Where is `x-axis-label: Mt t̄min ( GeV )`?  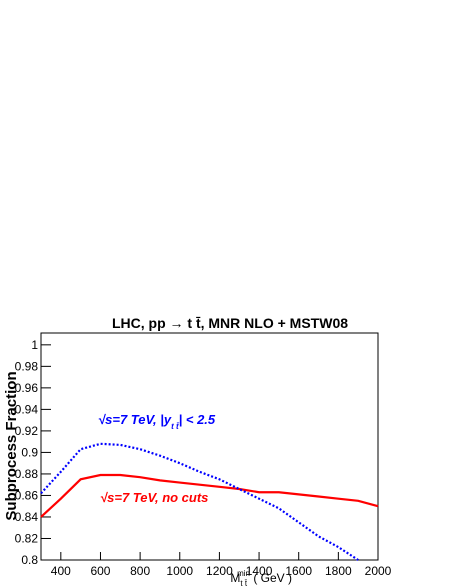 x-axis-label: Mt t̄min ( GeV ) is located at coordinates (261, 578).